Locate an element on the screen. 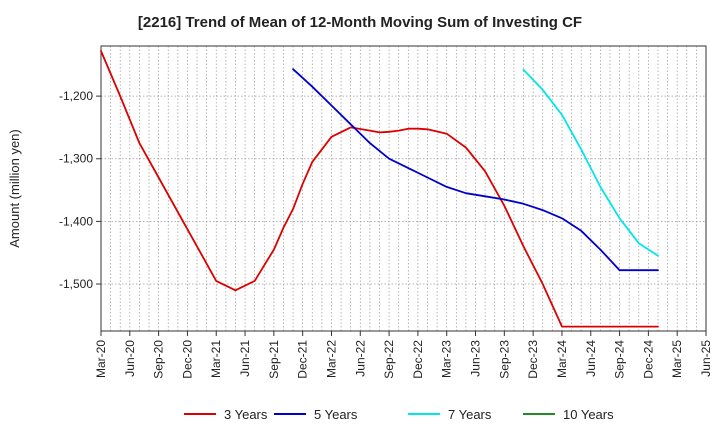 This screenshot has height=440, width=720. x-tick-label: Jun-25 is located at coordinates (706, 358).